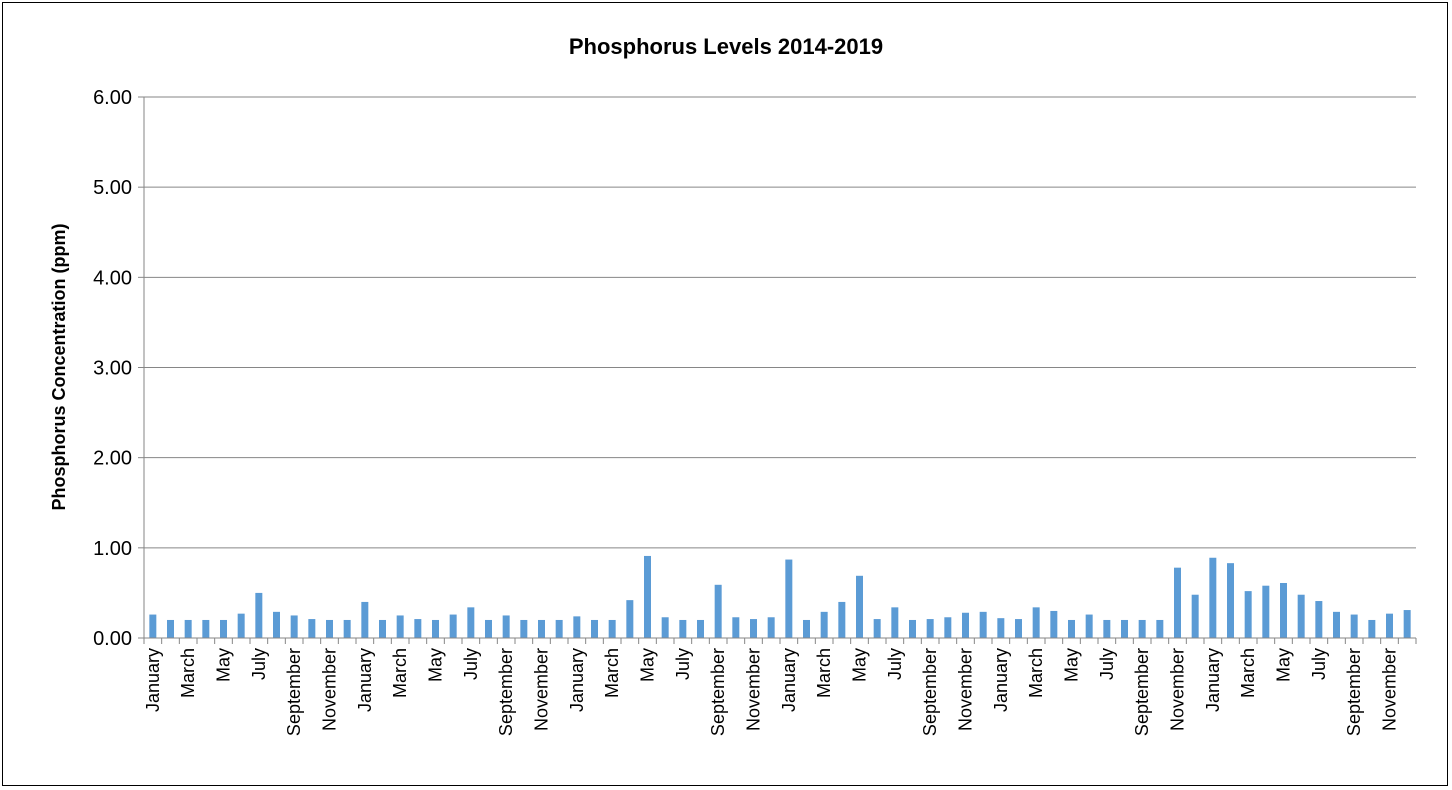  Describe the element at coordinates (726, 46) in the screenshot. I see `chart-title: Phosphorus Levels 2014-2019` at that location.